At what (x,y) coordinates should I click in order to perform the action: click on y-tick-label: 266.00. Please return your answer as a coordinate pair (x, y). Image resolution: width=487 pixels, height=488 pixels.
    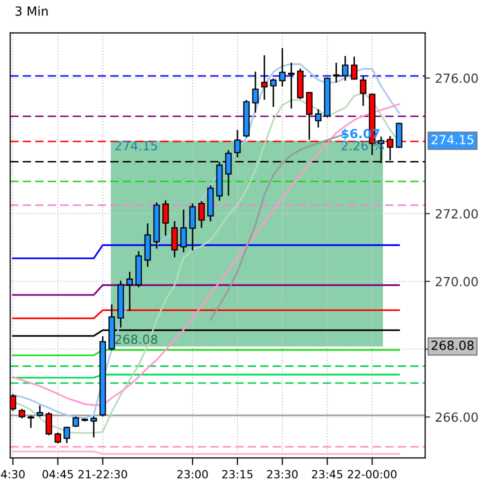
    Looking at the image, I should click on (457, 417).